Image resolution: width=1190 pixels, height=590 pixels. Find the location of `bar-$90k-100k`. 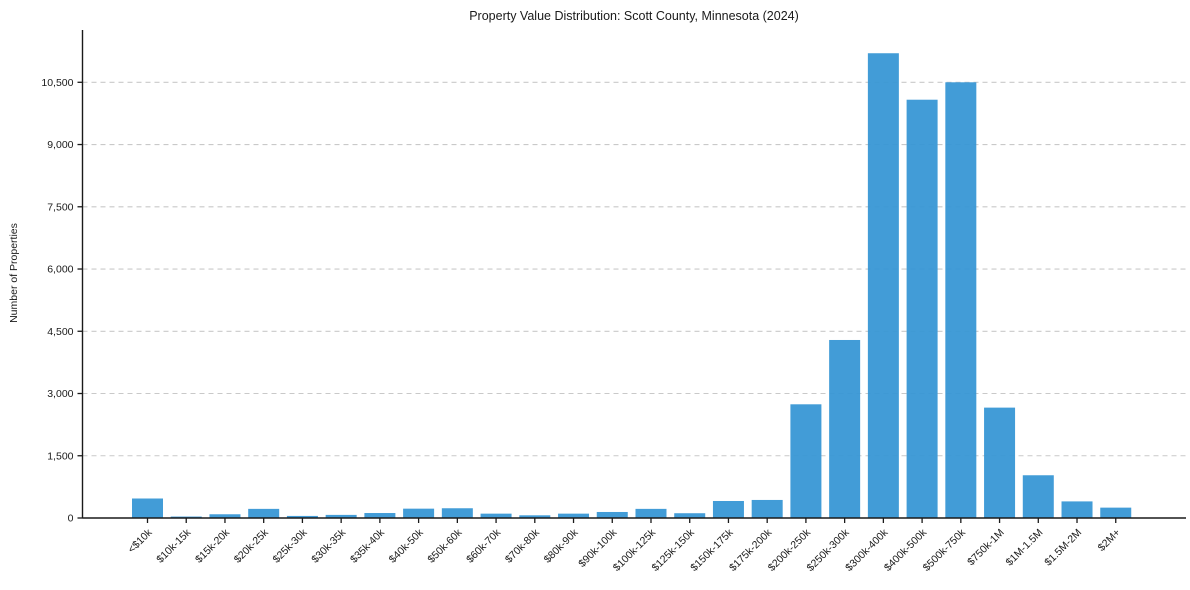

bar-$90k-100k is located at coordinates (612, 514).